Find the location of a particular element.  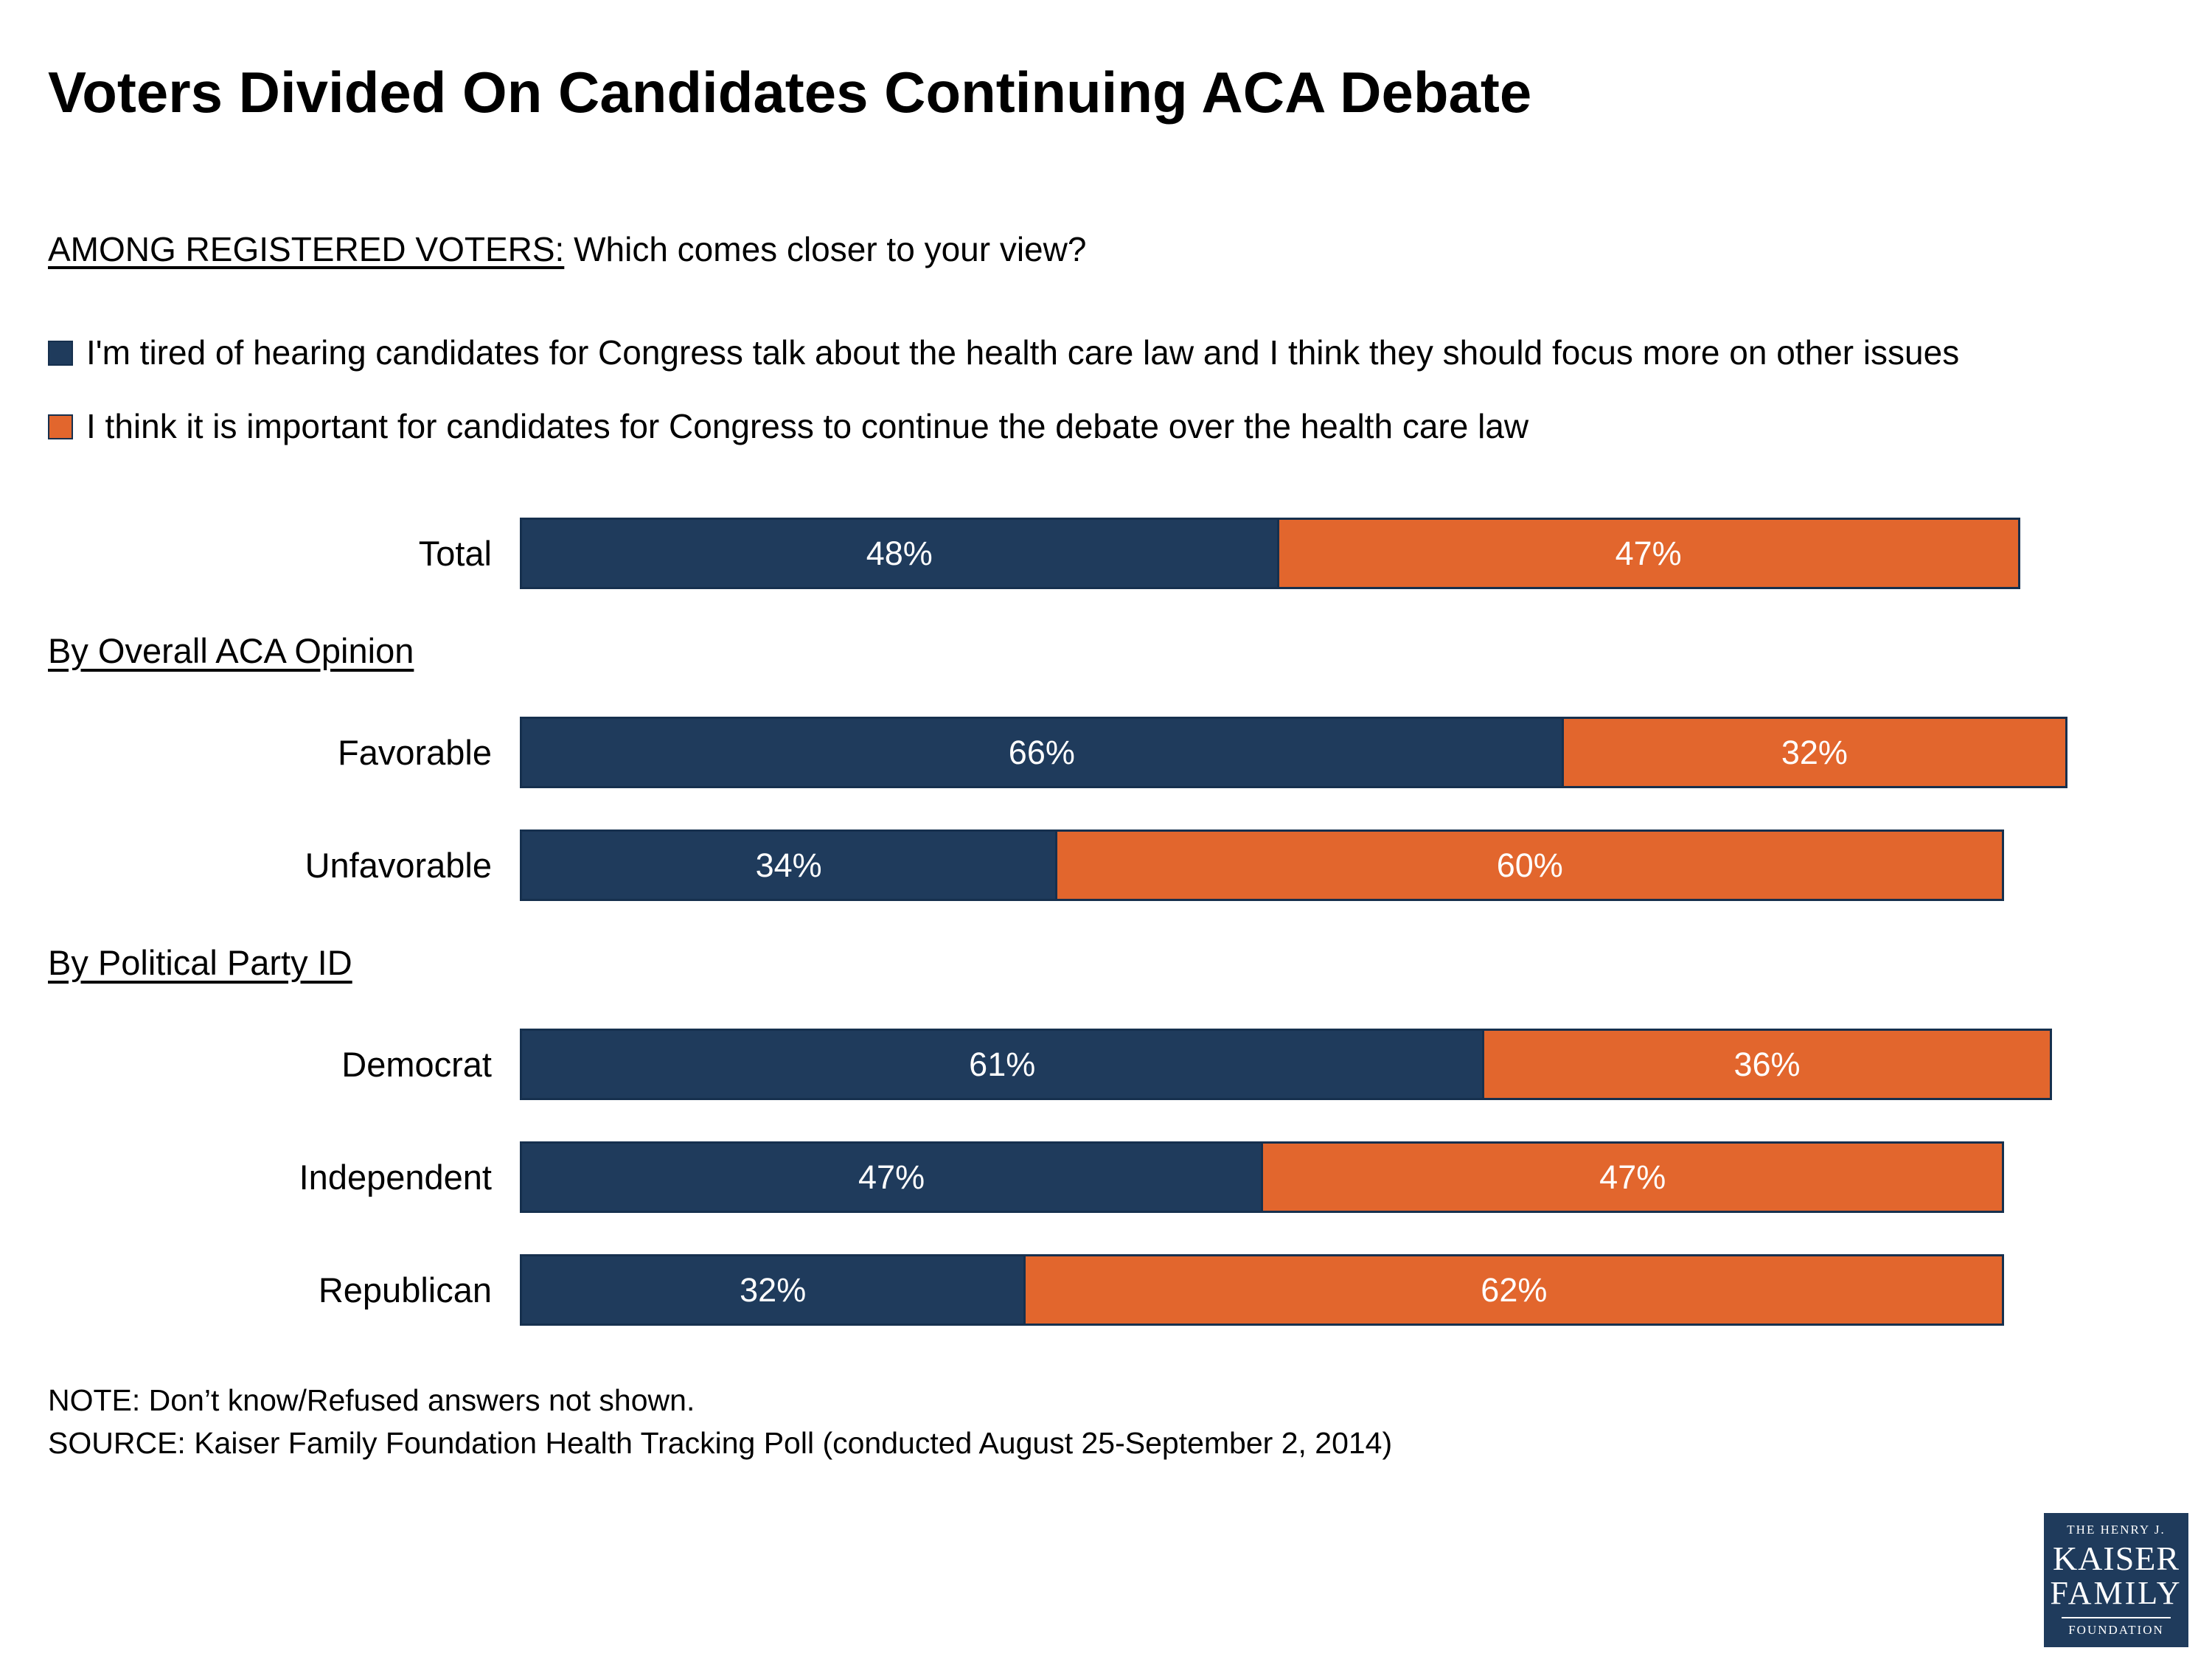

kff-logo-divider is located at coordinates (2116, 1618).